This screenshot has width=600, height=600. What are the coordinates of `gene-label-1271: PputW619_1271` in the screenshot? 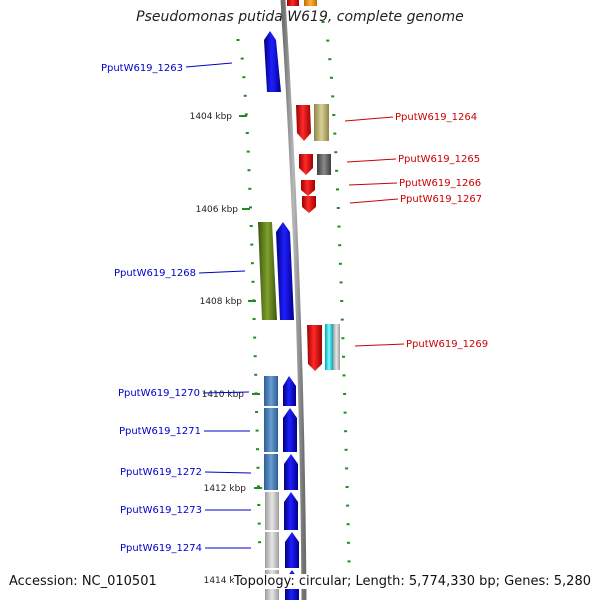 It's located at (160, 431).